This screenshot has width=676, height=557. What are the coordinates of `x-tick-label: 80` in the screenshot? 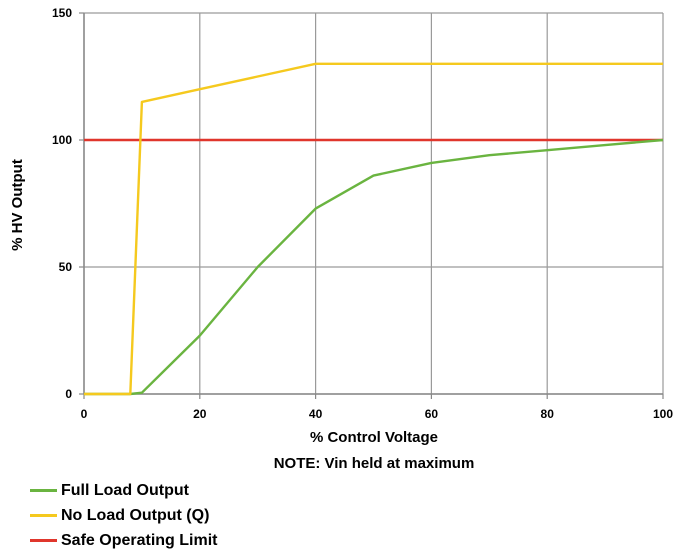 It's located at (548, 414).